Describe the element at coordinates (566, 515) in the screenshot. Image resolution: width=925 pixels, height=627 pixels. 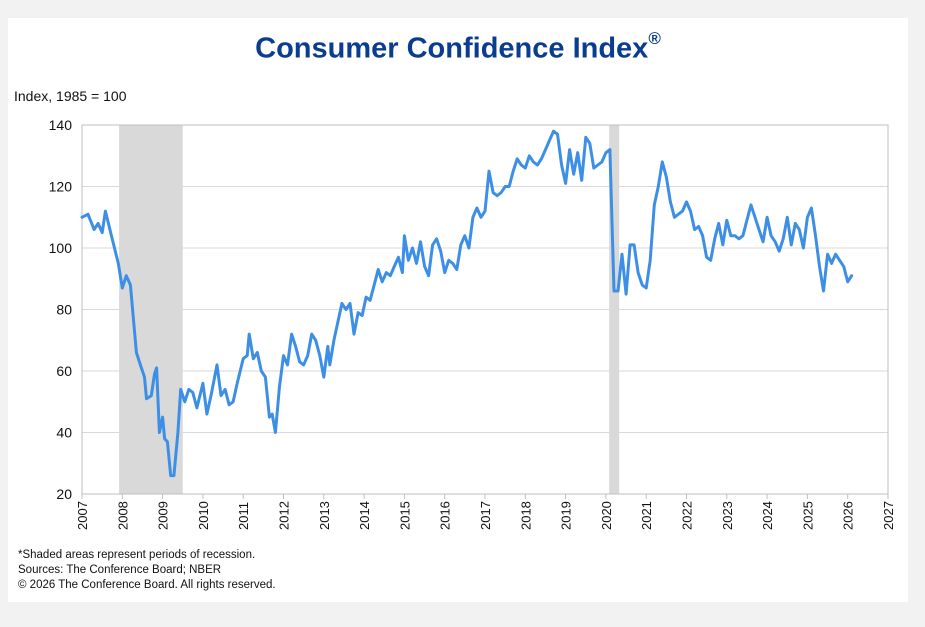
I see `x-tick-label: 2019` at that location.